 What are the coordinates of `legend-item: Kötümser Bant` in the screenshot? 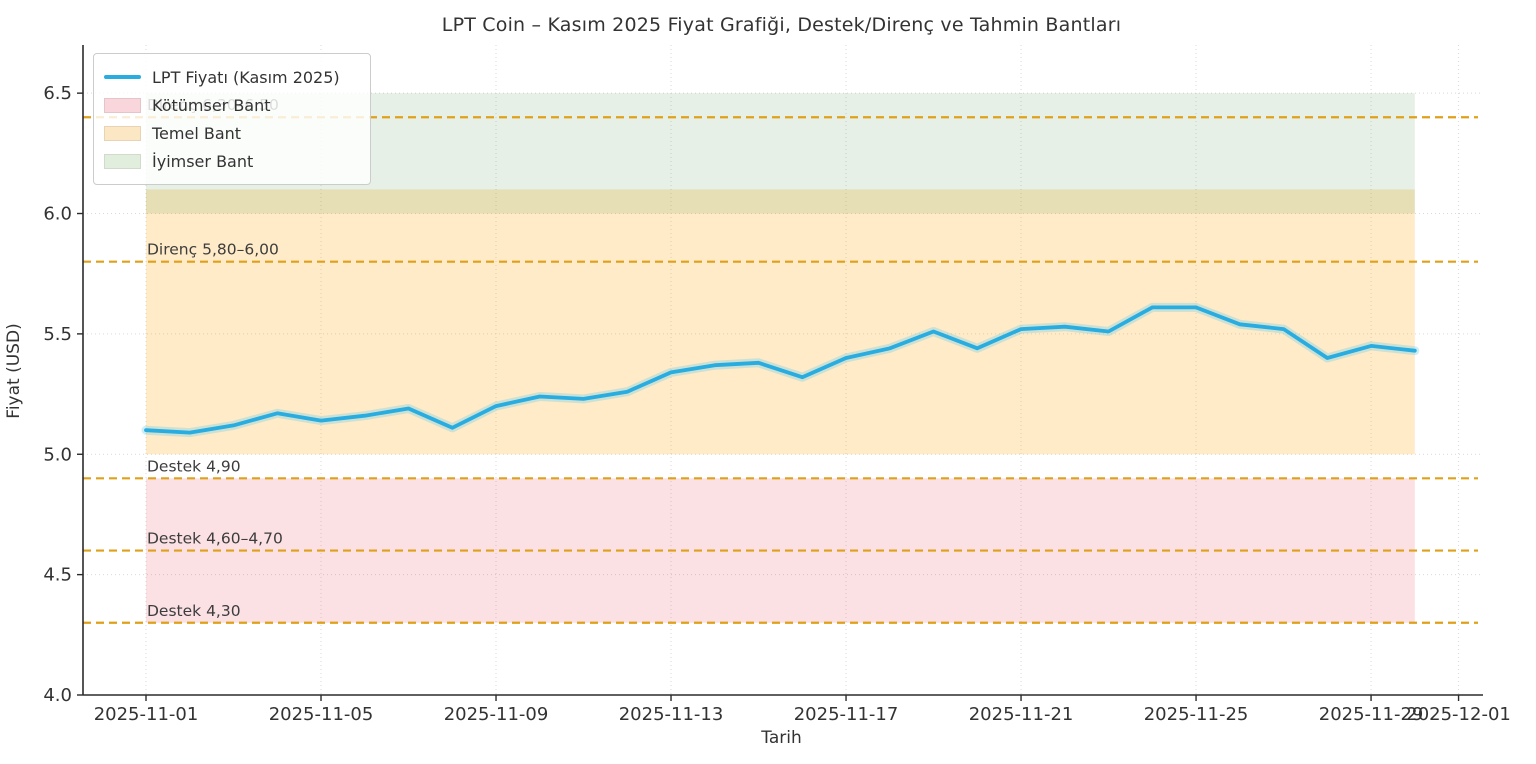 It's located at (231, 105).